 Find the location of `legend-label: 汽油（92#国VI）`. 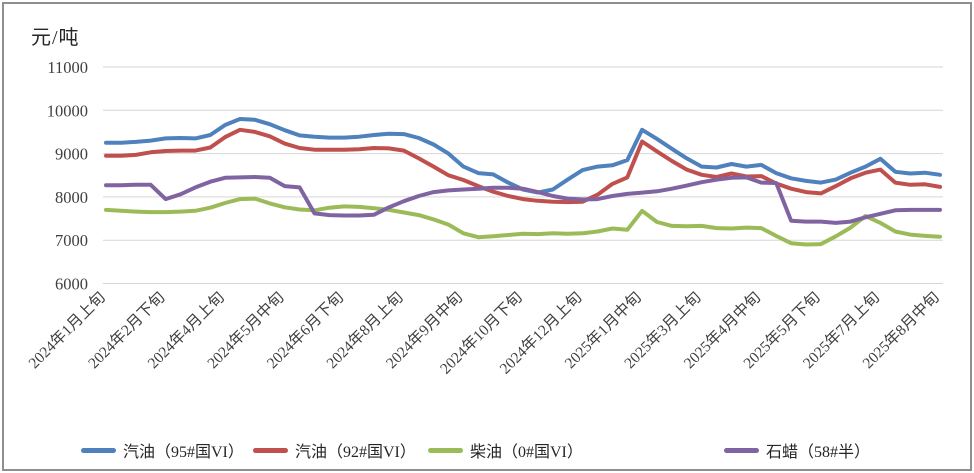

legend-label: 汽油（92#国VI） is located at coordinates (355, 452).